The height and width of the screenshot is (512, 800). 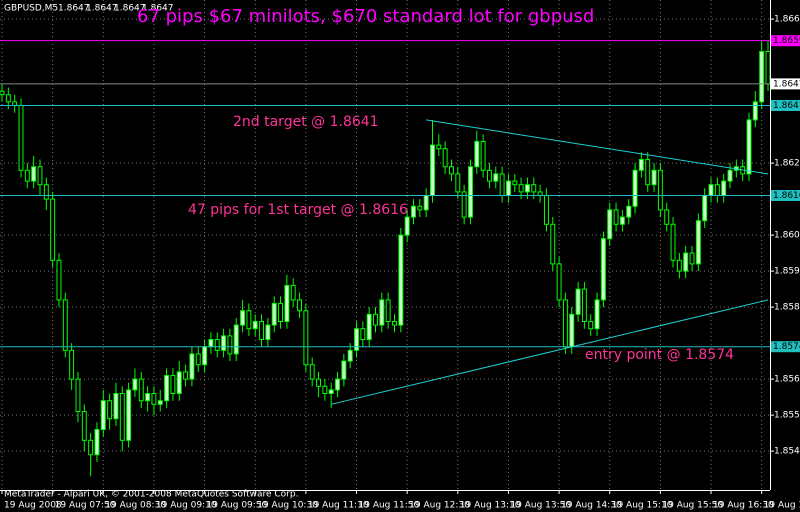 What do you see at coordinates (591, 506) in the screenshot?
I see `x-tick-label: 19 Aug 14:30` at bounding box center [591, 506].